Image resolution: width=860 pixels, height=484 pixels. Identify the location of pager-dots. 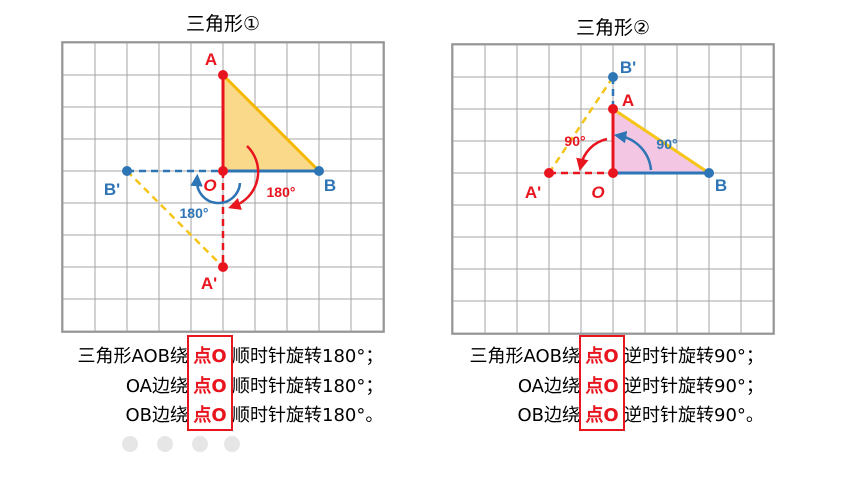
(181, 444).